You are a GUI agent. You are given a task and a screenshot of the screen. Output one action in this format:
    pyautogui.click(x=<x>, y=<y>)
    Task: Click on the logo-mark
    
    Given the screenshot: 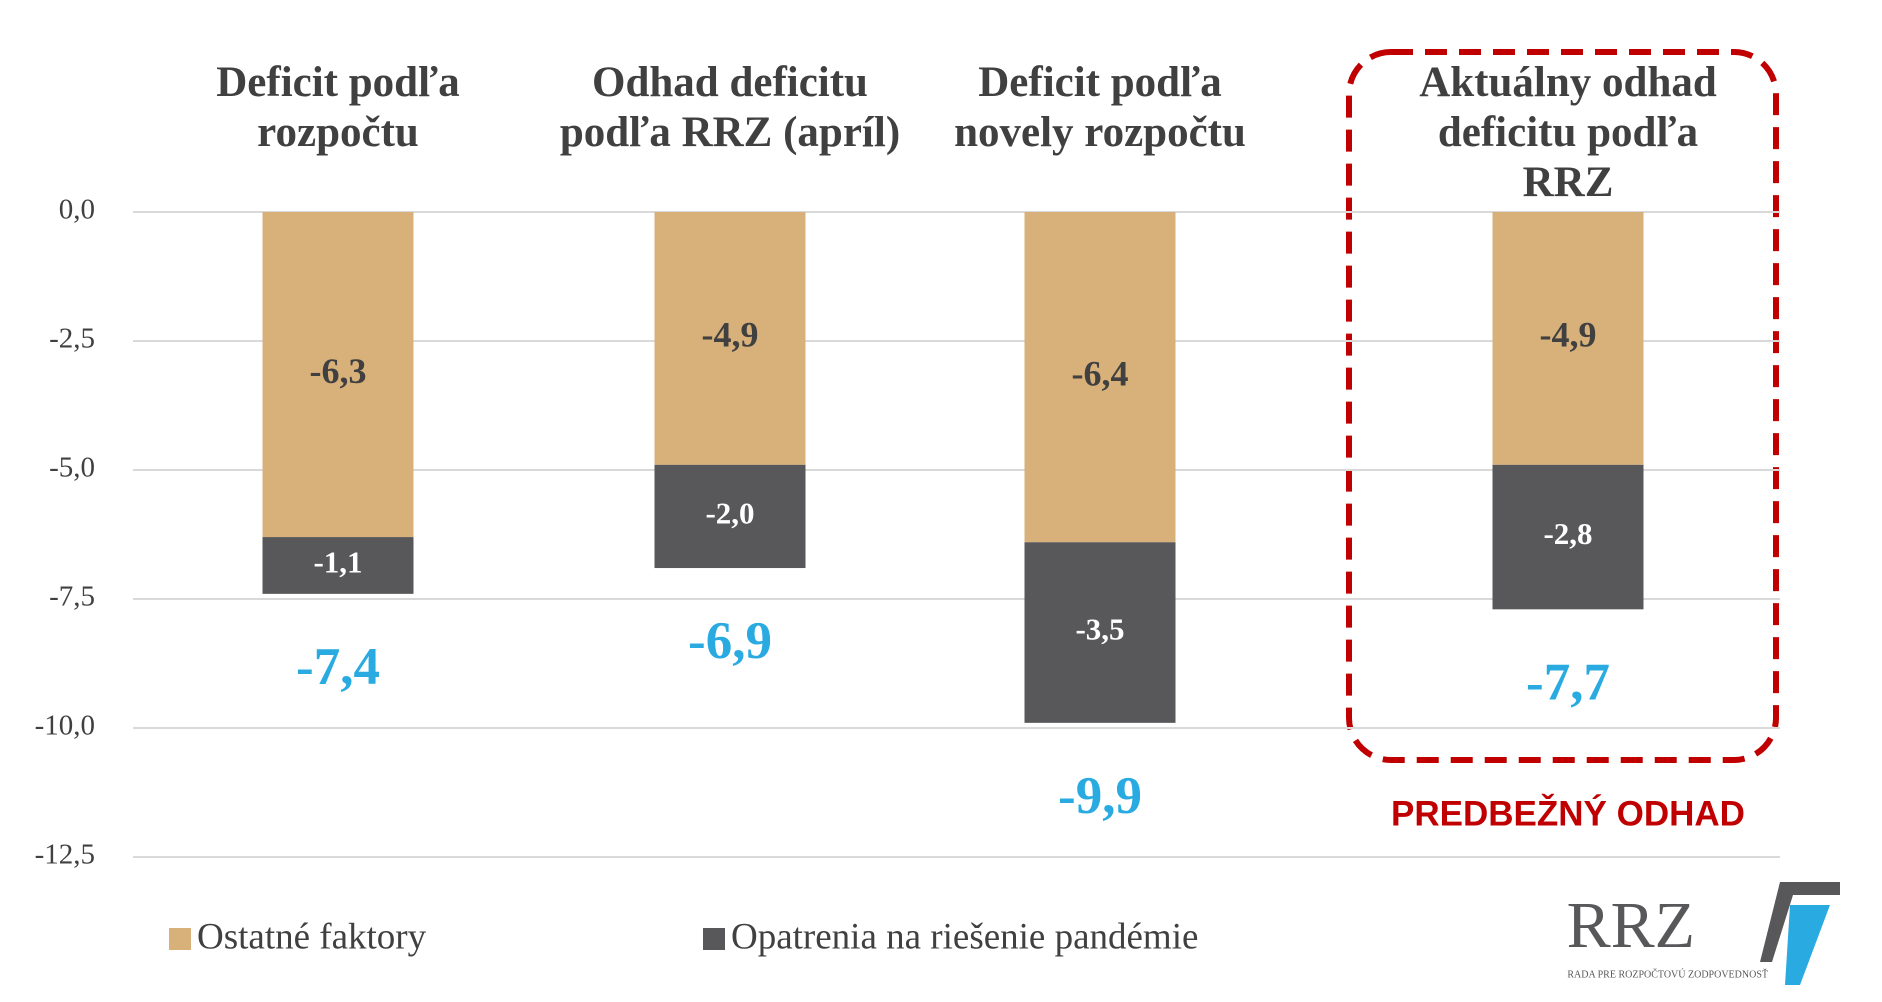 What is the action you would take?
    pyautogui.click(x=1800, y=933)
    